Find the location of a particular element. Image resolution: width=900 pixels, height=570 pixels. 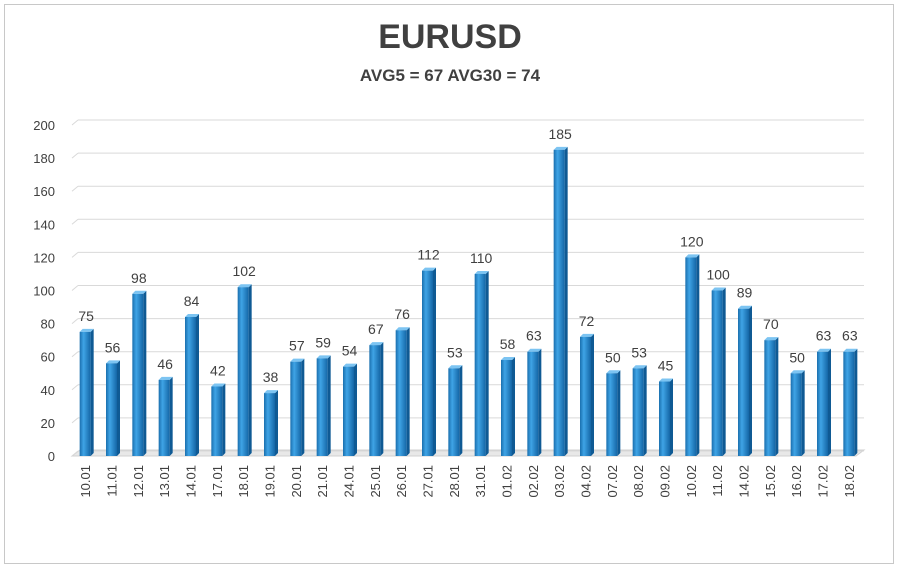

x-tick-label: 26.01 is located at coordinates (401, 481).